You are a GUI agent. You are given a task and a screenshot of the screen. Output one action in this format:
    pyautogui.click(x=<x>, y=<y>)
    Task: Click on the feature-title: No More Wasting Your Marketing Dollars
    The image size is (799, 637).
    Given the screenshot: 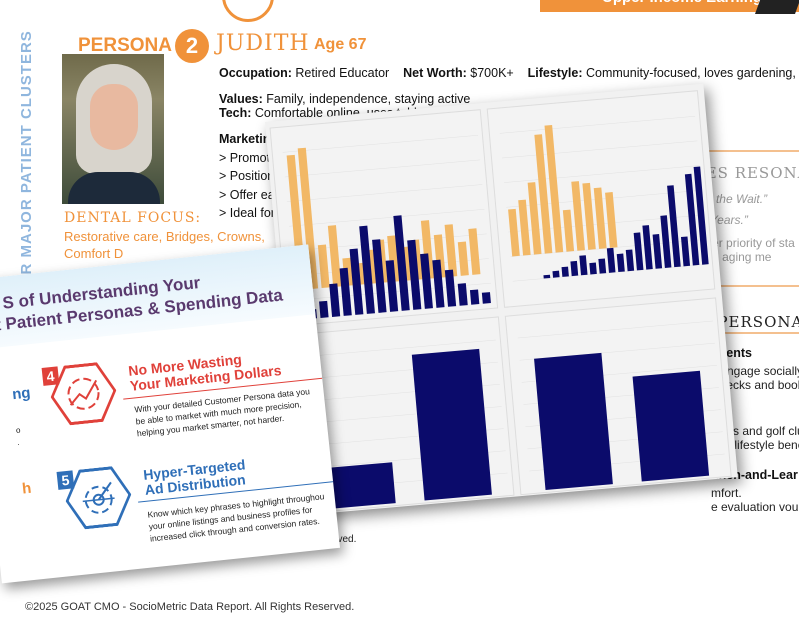 What is the action you would take?
    pyautogui.click(x=205, y=371)
    